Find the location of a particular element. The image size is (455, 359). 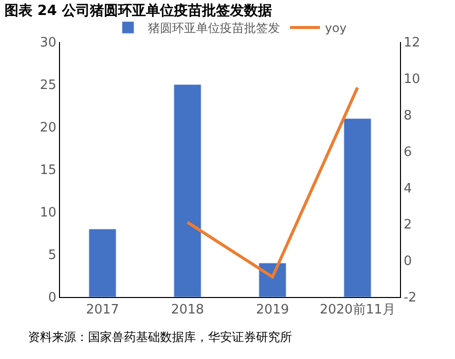

y-tick-label: 10 is located at coordinates (48, 213).